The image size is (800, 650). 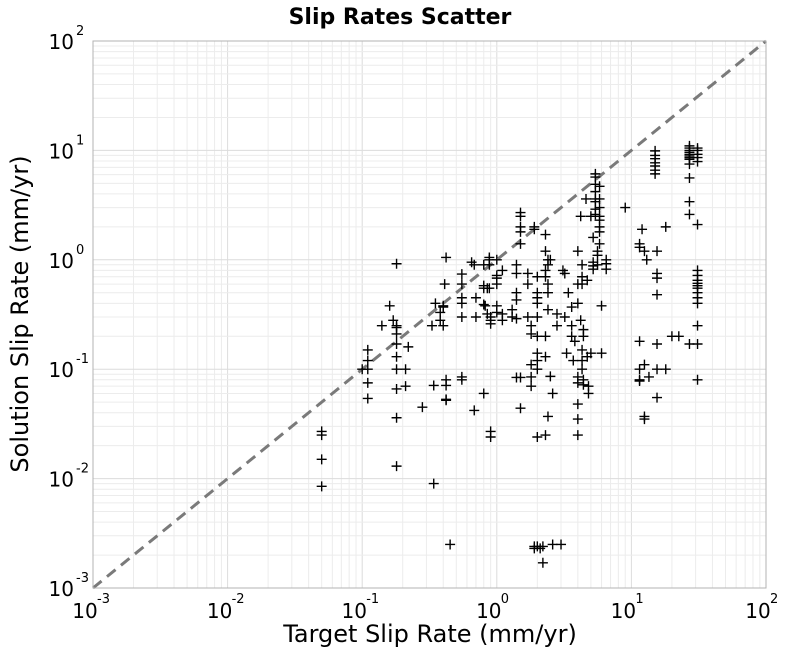 I want to click on x-tick-exponent: 1, so click(x=639, y=599).